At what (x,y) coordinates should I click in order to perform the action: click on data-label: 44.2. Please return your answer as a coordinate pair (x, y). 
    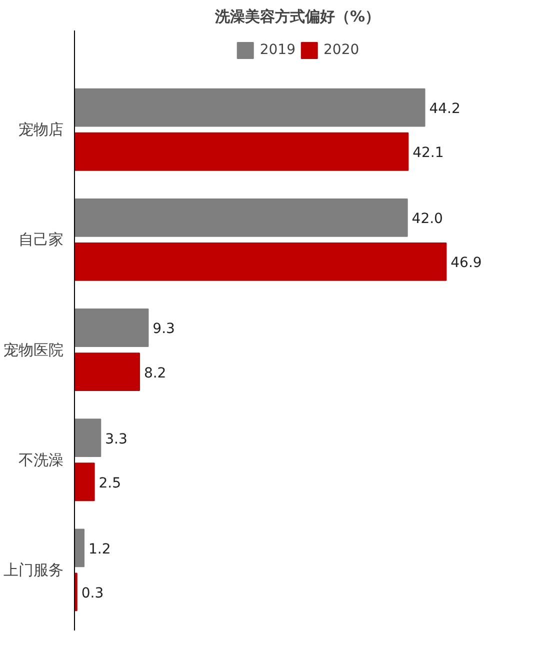
    Looking at the image, I should click on (444, 109).